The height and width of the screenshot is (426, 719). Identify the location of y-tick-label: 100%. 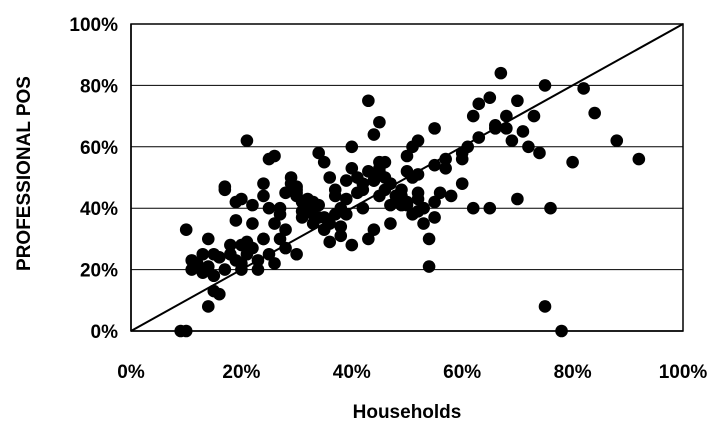
(93, 25).